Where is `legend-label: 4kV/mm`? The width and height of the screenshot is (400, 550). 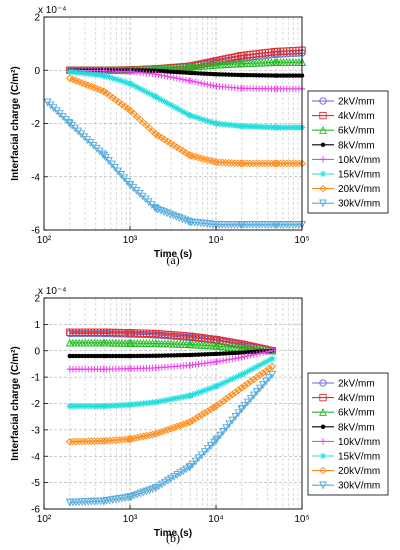 legend-label: 4kV/mm is located at coordinates (356, 398).